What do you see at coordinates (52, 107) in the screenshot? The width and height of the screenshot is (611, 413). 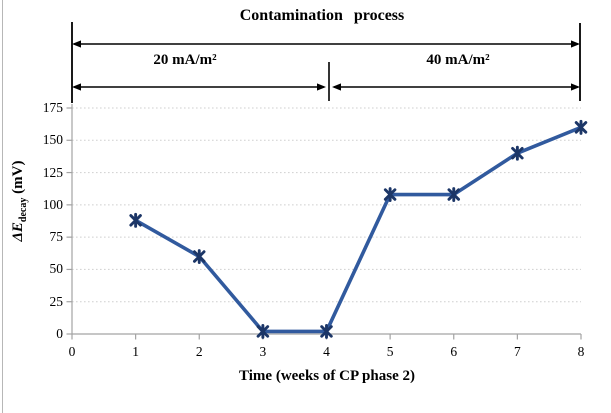 I see `y-tick-label: 175` at bounding box center [52, 107].